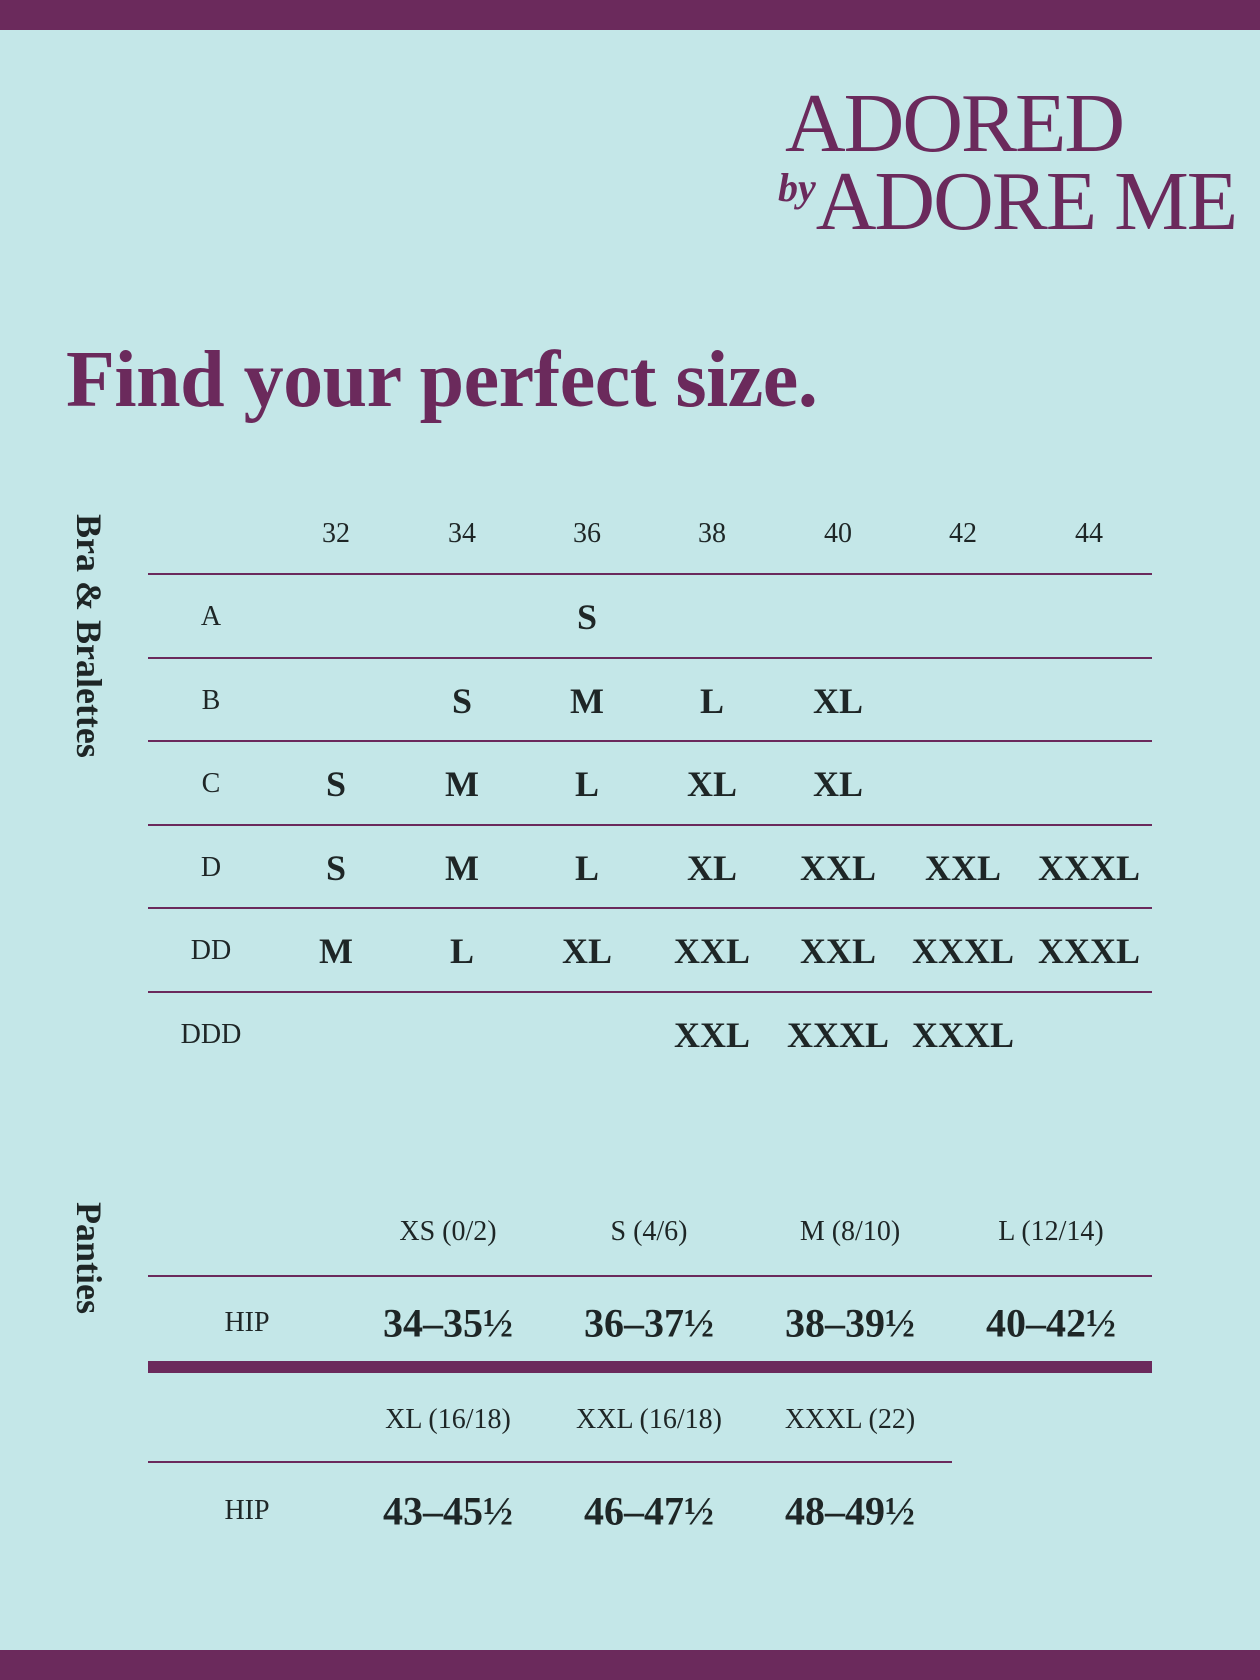  What do you see at coordinates (448, 1231) in the screenshot?
I see `panty-size-header: XS (0/2)` at bounding box center [448, 1231].